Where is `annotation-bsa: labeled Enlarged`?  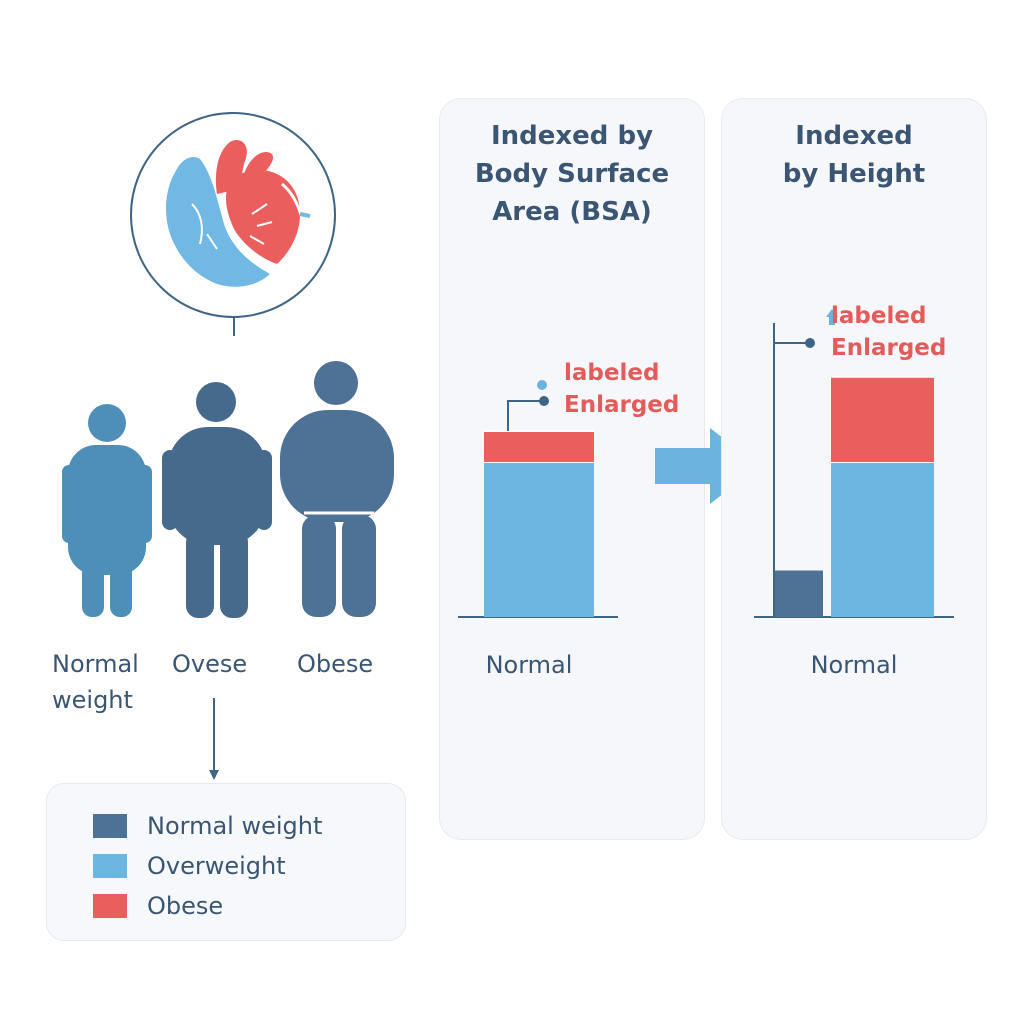 annotation-bsa: labeled Enlarged is located at coordinates (622, 389).